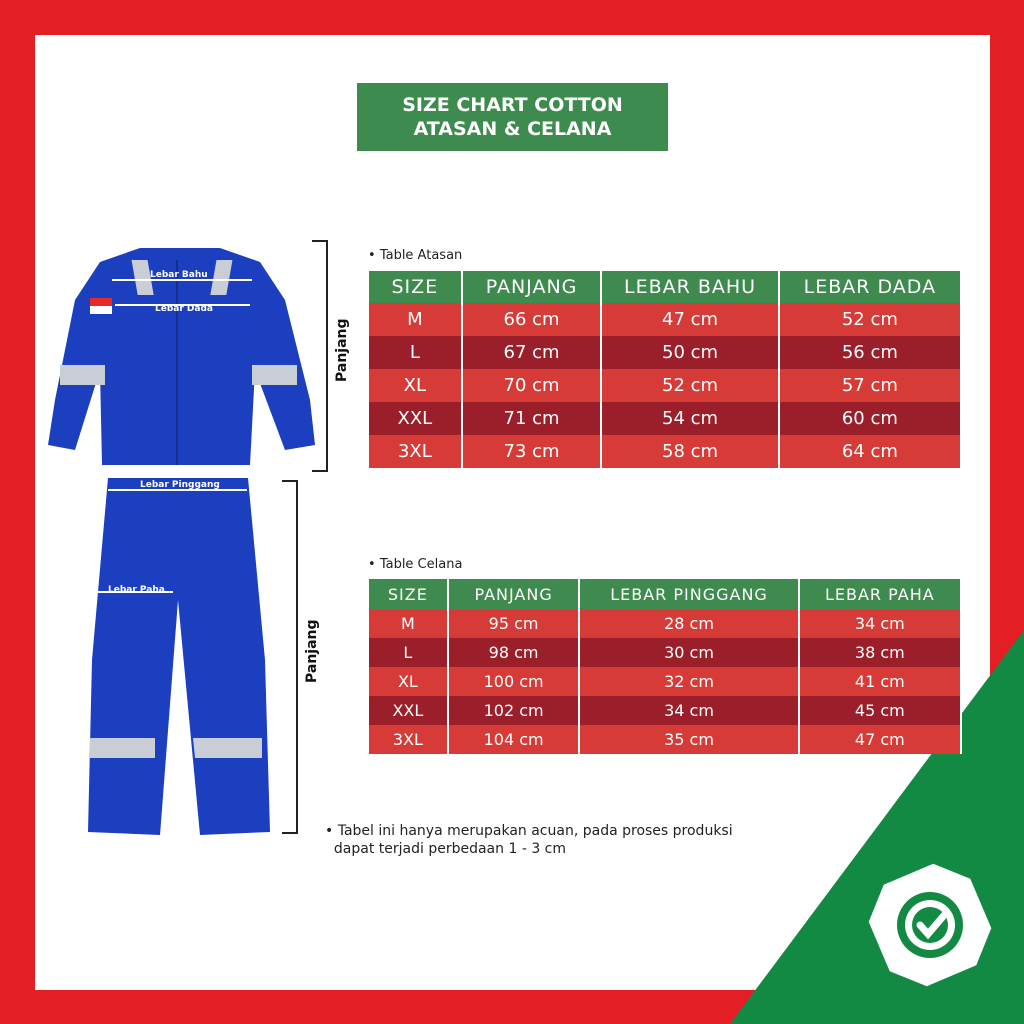 The image size is (1024, 1024). I want to click on cell: 35 cm, so click(689, 739).